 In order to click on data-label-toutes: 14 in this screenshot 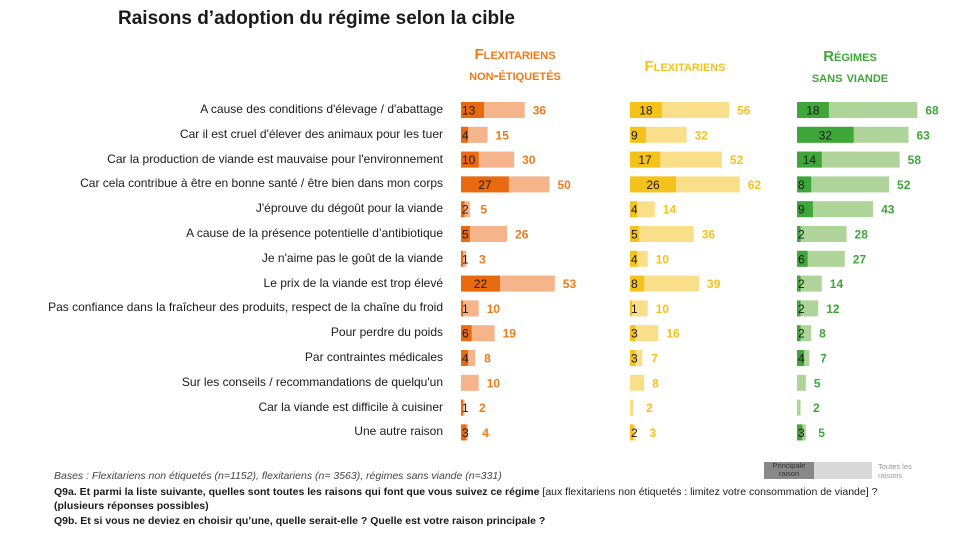, I will do `click(837, 284)`.